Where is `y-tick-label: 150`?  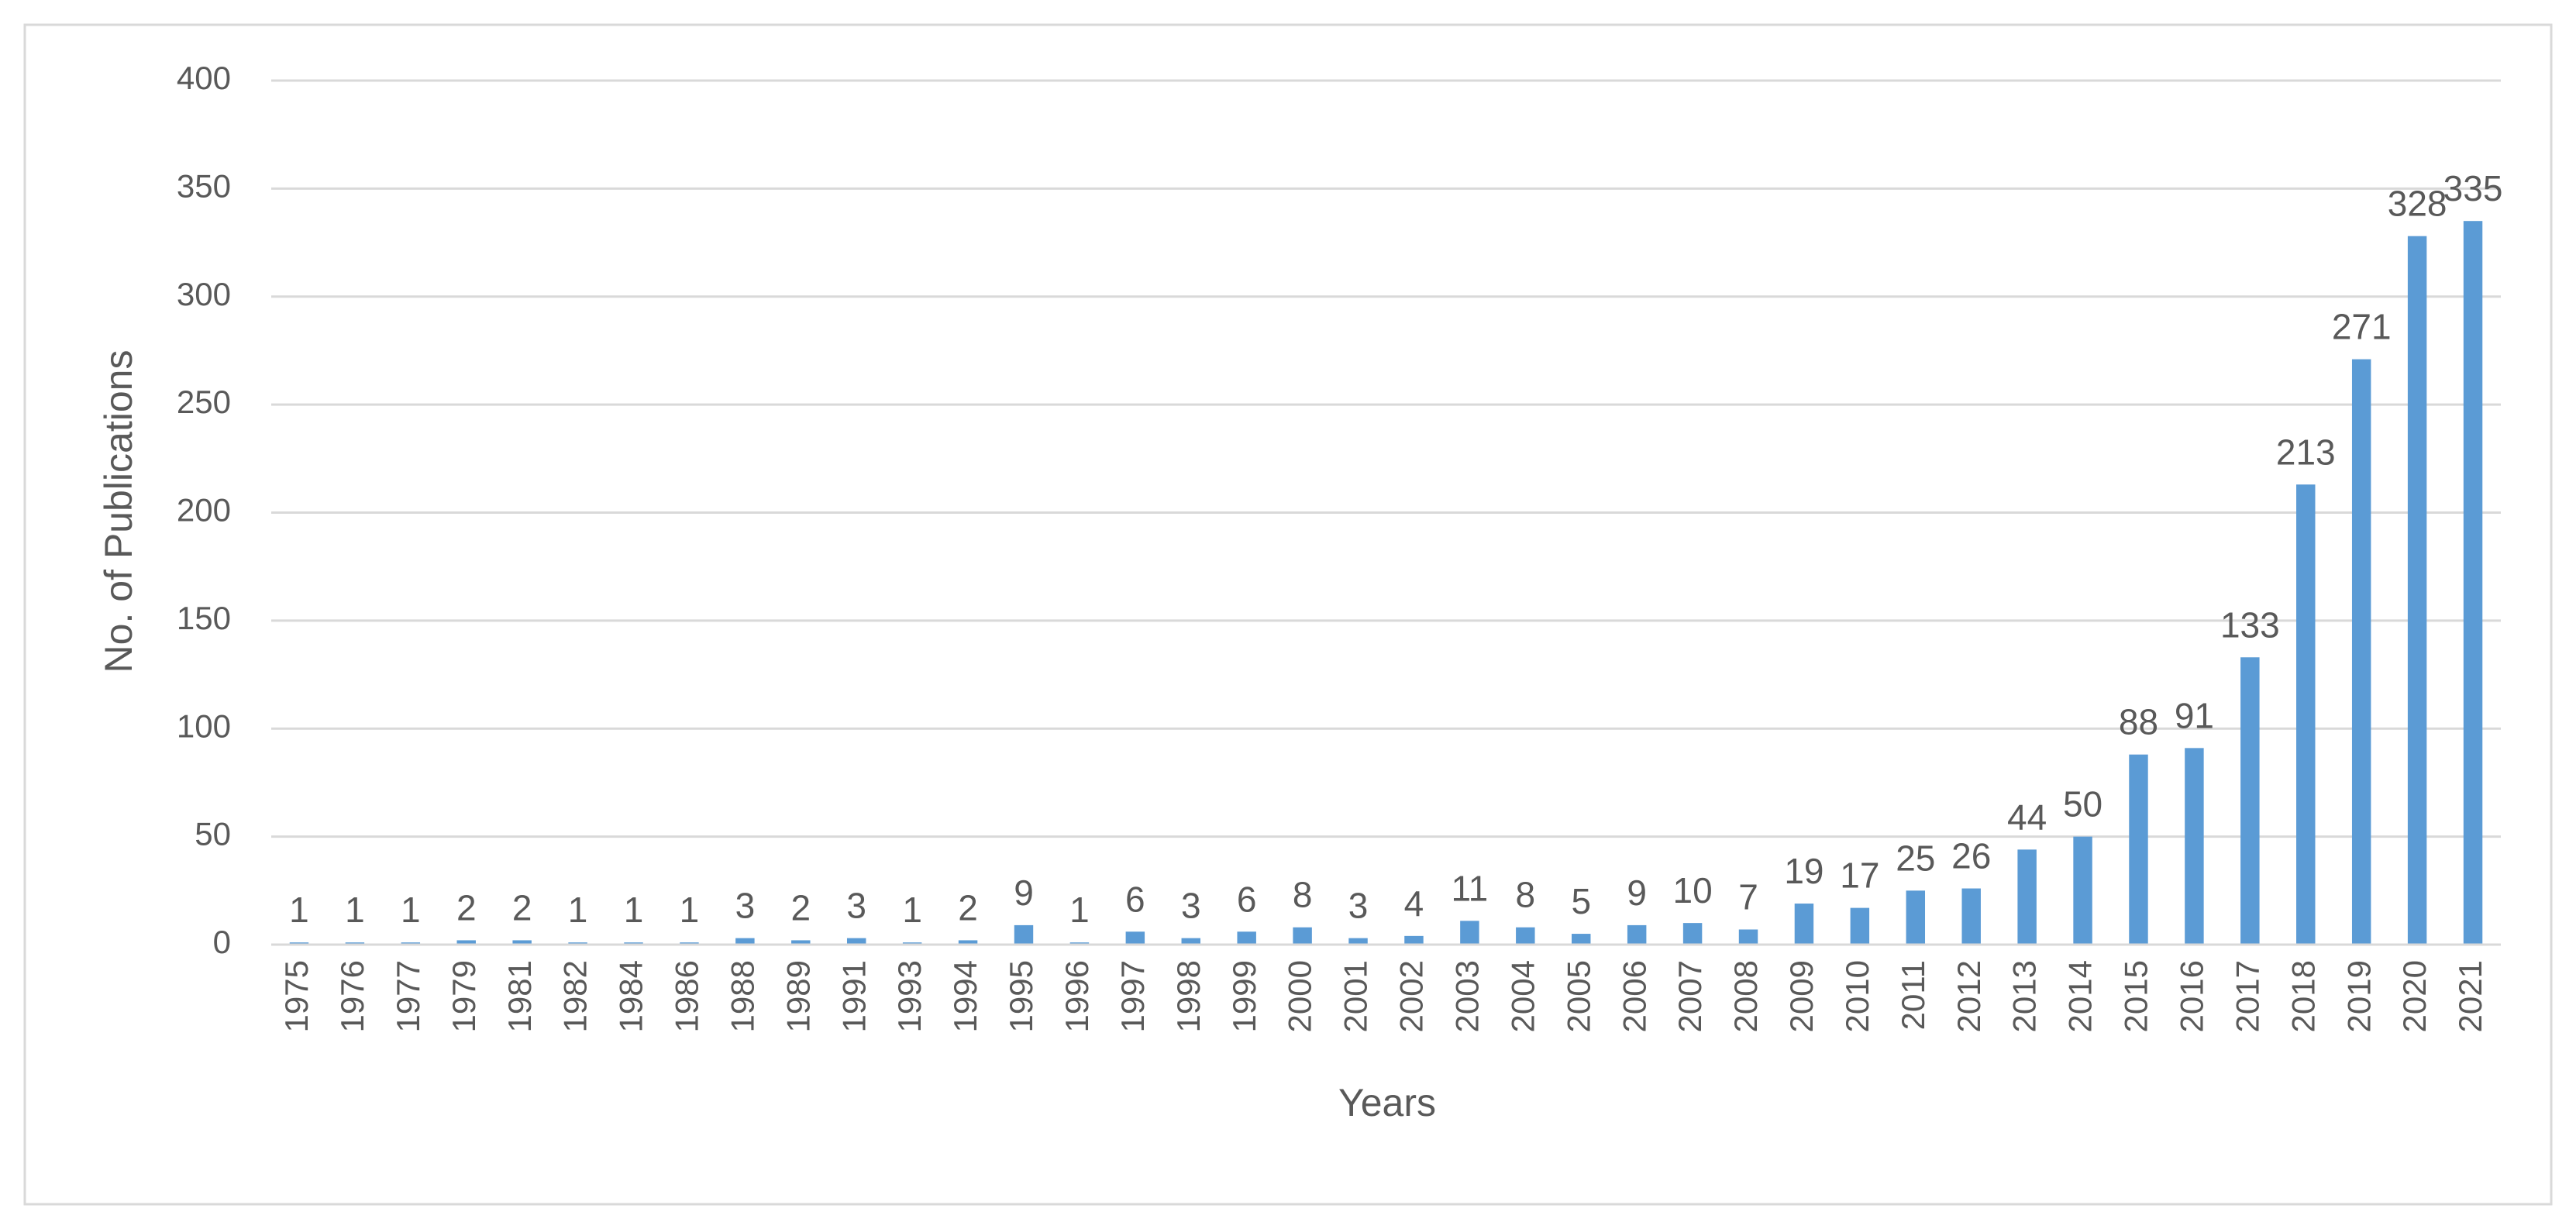 y-tick-label: 150 is located at coordinates (204, 618).